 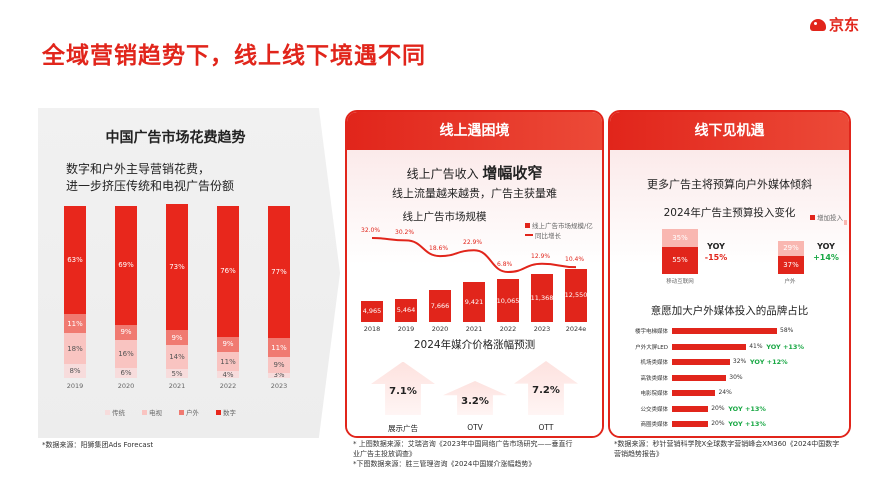 What do you see at coordinates (546, 427) in the screenshot?
I see `forecast-category: OTT` at bounding box center [546, 427].